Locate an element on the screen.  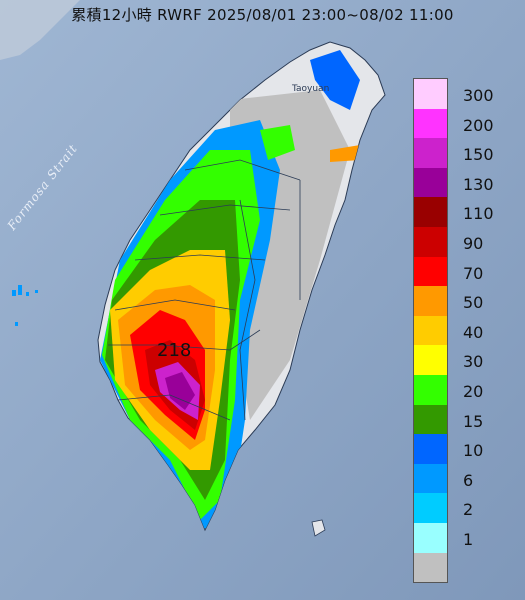
legend-label: 20 is located at coordinates (473, 391).